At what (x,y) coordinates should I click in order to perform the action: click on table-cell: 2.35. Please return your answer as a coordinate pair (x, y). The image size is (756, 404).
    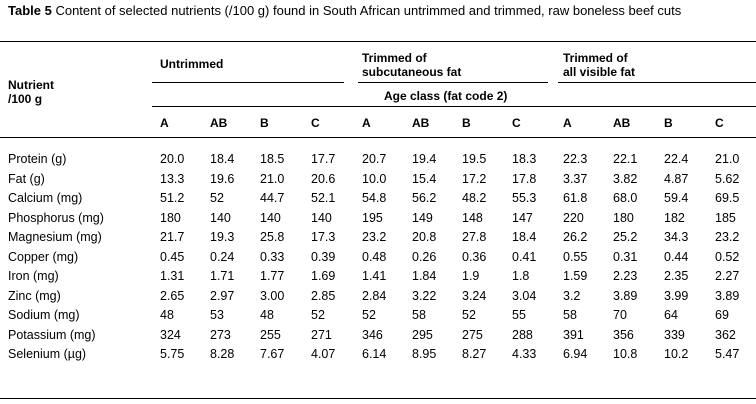
    Looking at the image, I should click on (676, 276).